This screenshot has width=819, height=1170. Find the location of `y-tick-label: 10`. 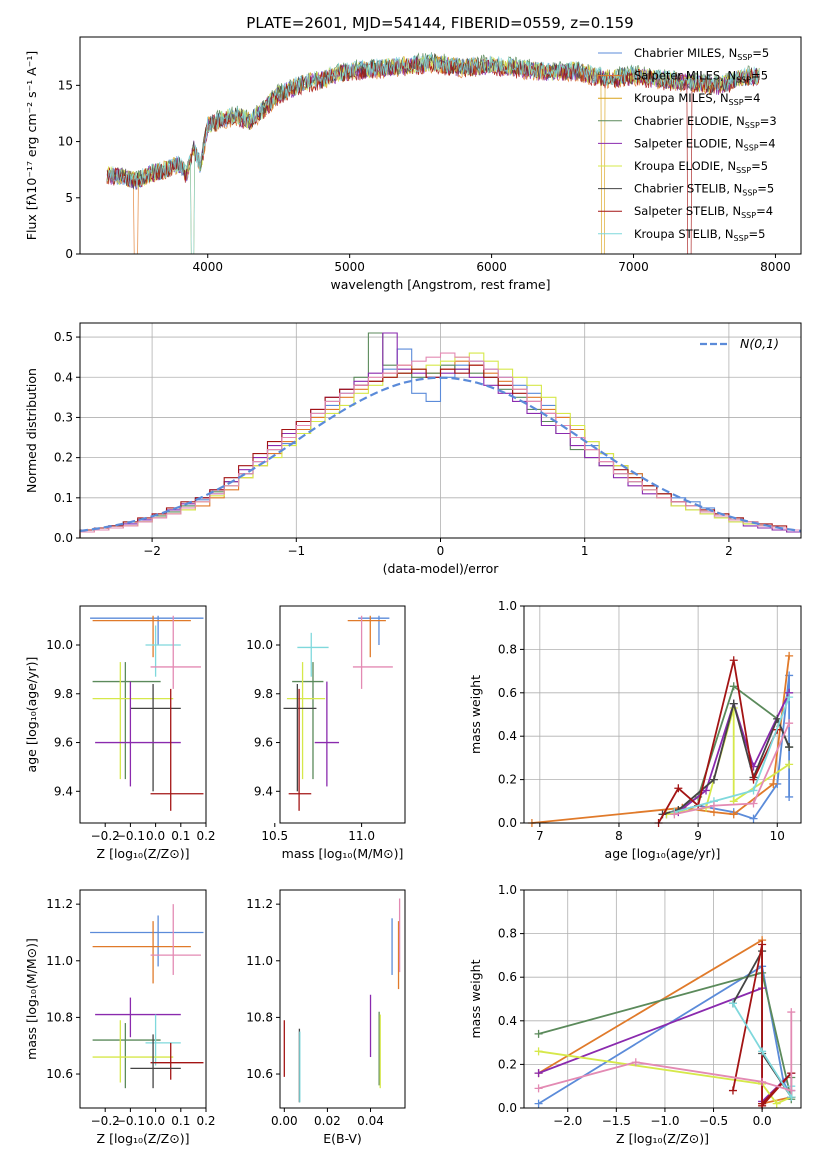

y-tick-label: 10 is located at coordinates (65, 142).